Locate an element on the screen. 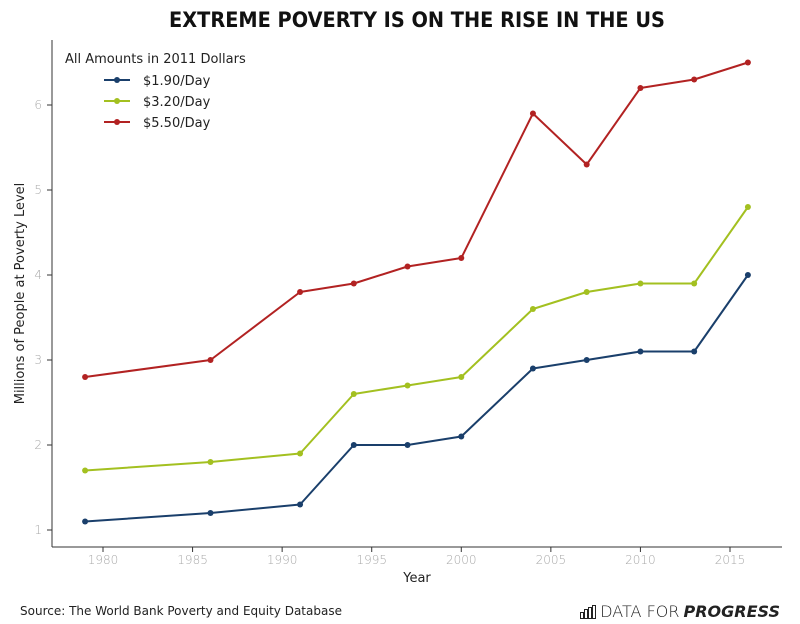  legend-label: $5.50/Day is located at coordinates (177, 123).